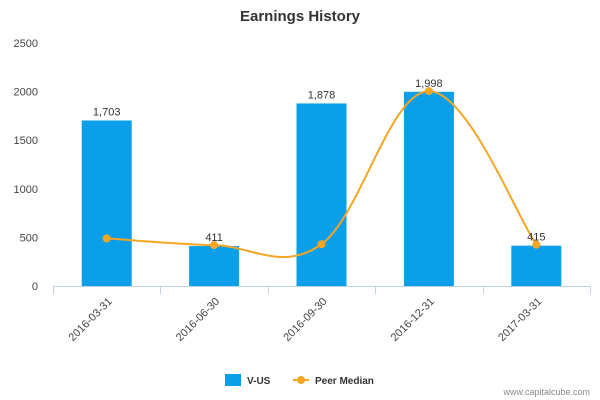 The image size is (600, 400). I want to click on bar-data-label: 411, so click(214, 238).